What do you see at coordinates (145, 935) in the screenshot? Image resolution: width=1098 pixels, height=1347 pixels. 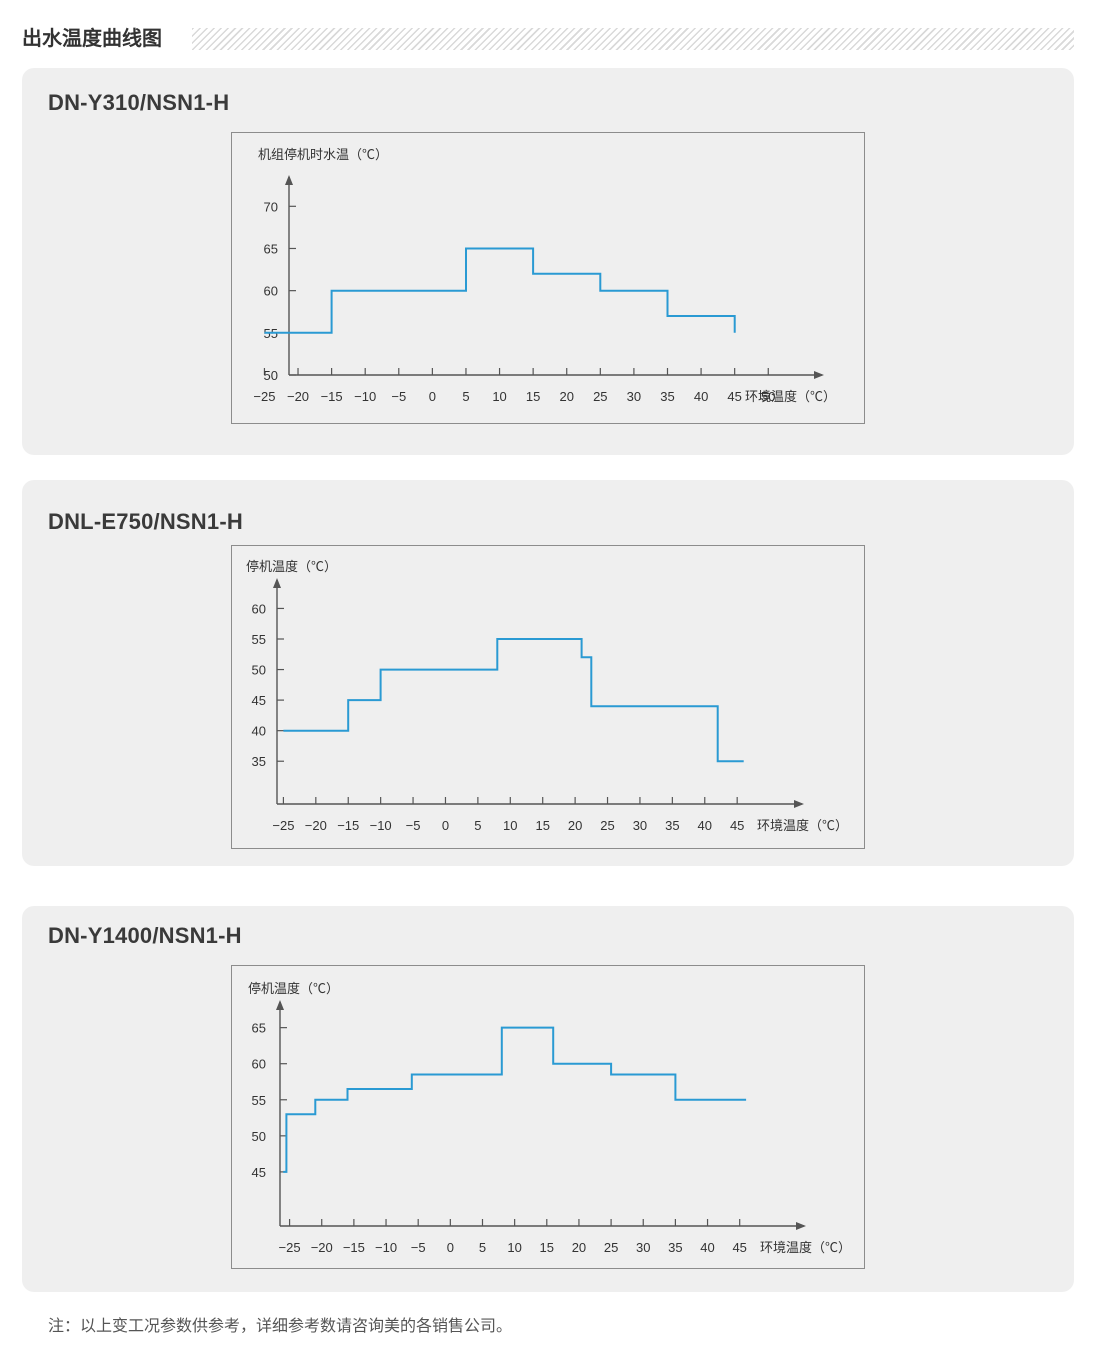 I see `chart-title-3: DN-Y1400/NSN1-H` at bounding box center [145, 935].